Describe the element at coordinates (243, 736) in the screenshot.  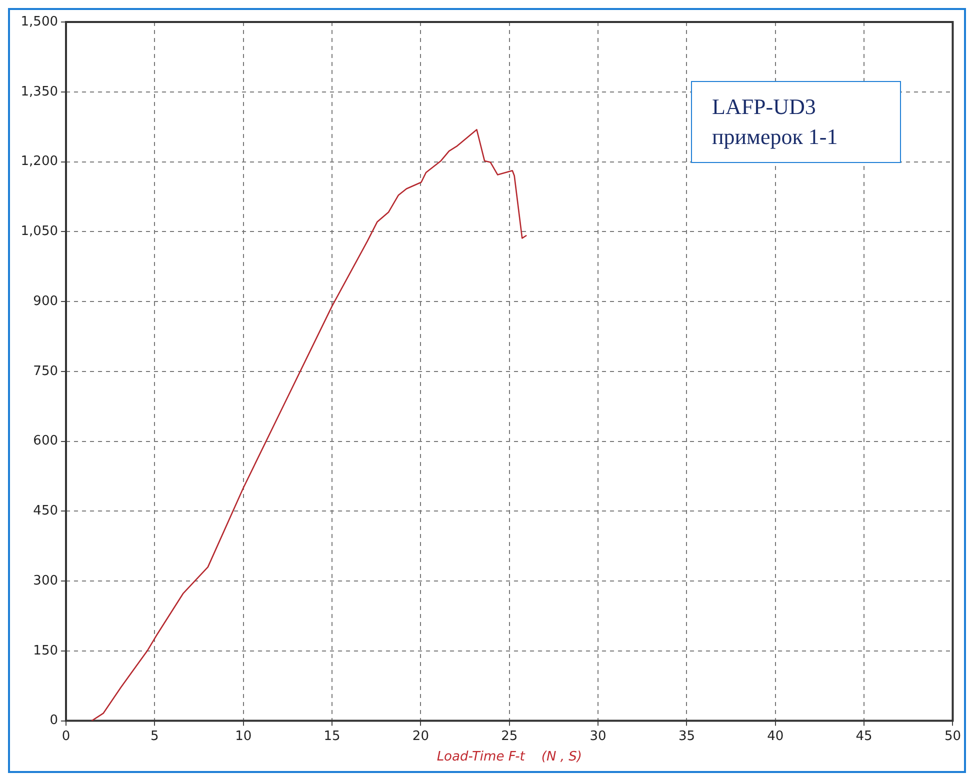
I see `x-tick-label: 10` at that location.